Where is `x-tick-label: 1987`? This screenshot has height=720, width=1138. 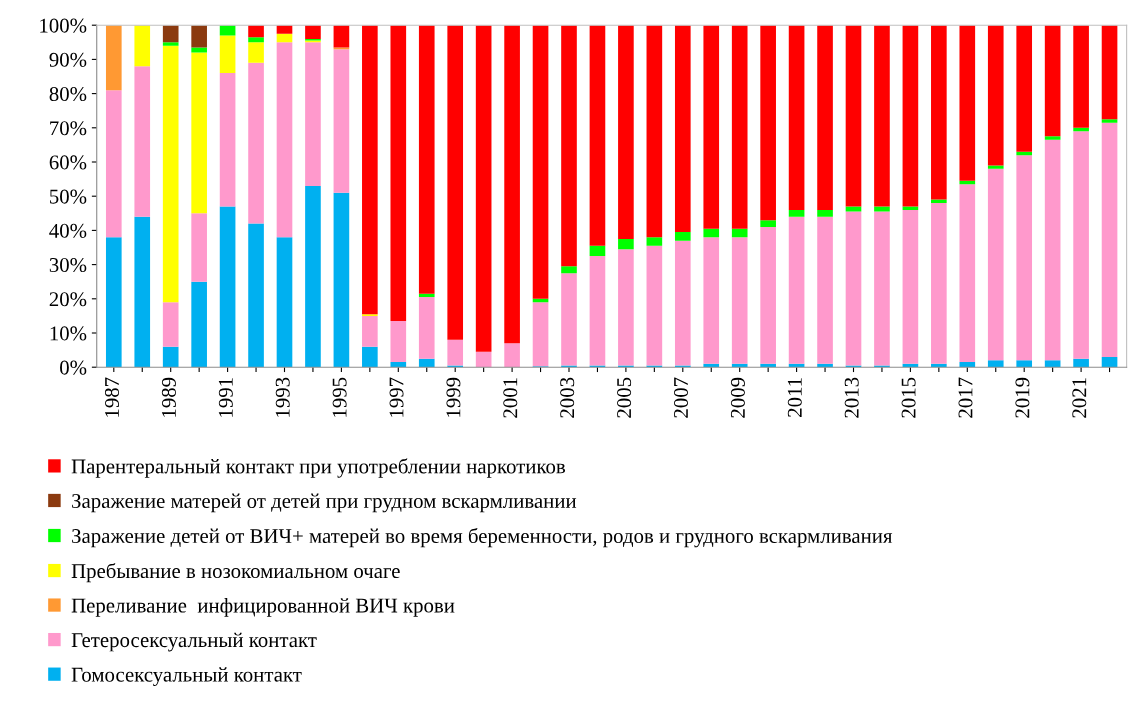
x-tick-label: 1987 is located at coordinates (112, 397).